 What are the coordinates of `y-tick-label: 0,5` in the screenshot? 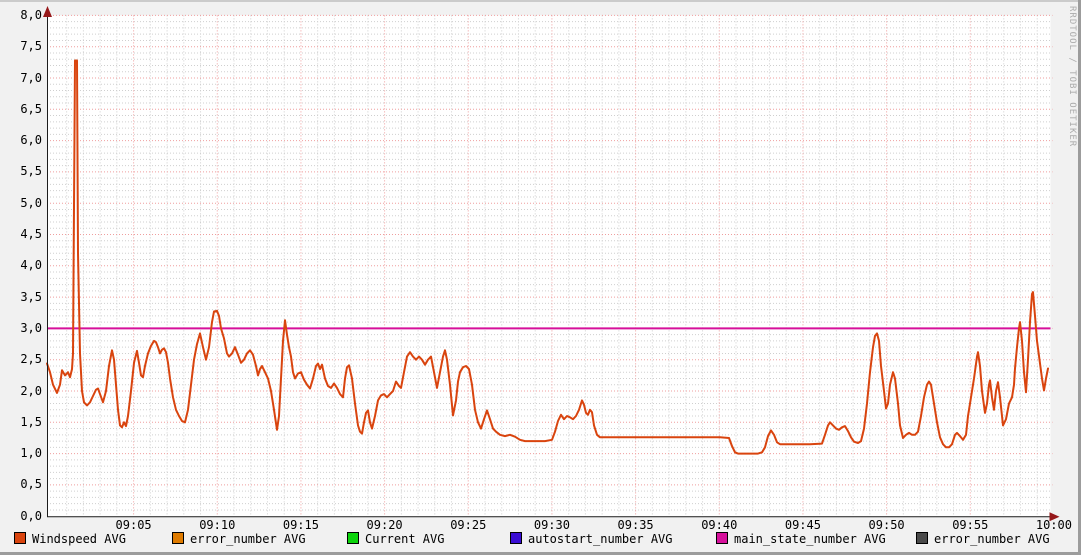 It's located at (31, 484).